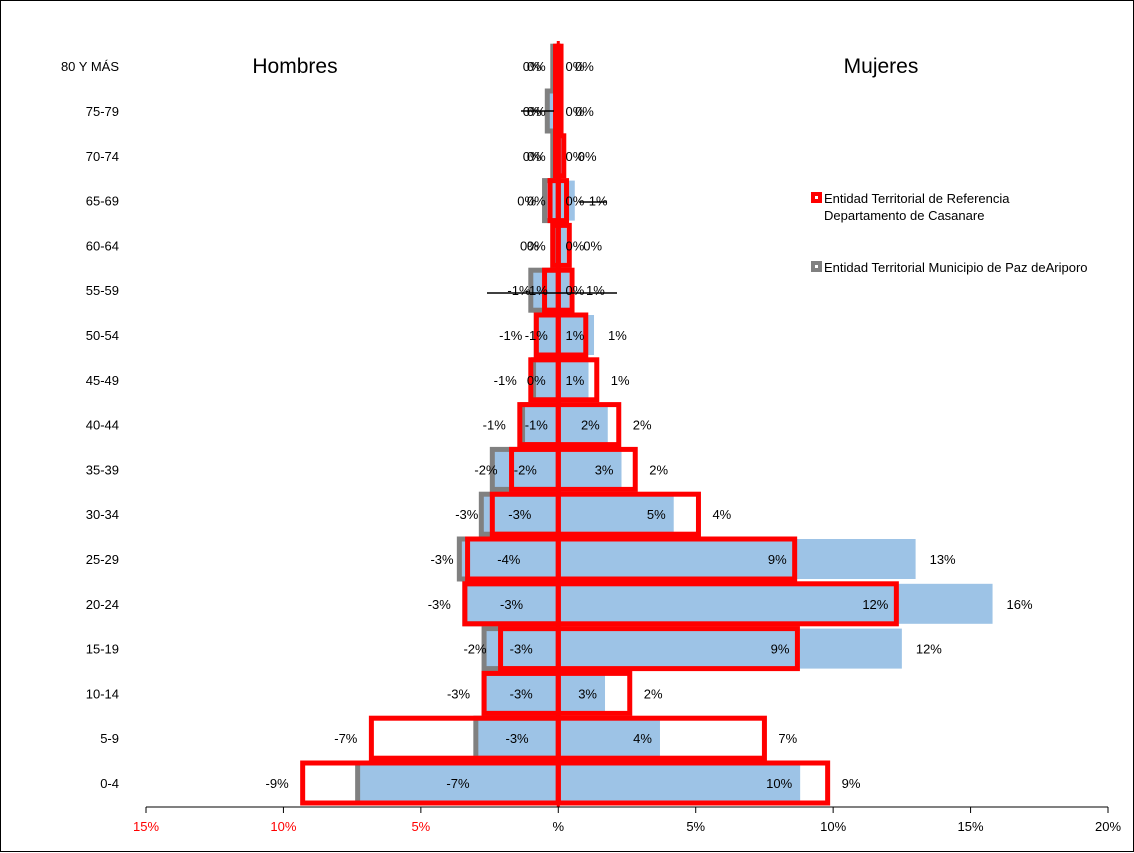  I want to click on data-label-mujeres-municipio: 10%, so click(779, 783).